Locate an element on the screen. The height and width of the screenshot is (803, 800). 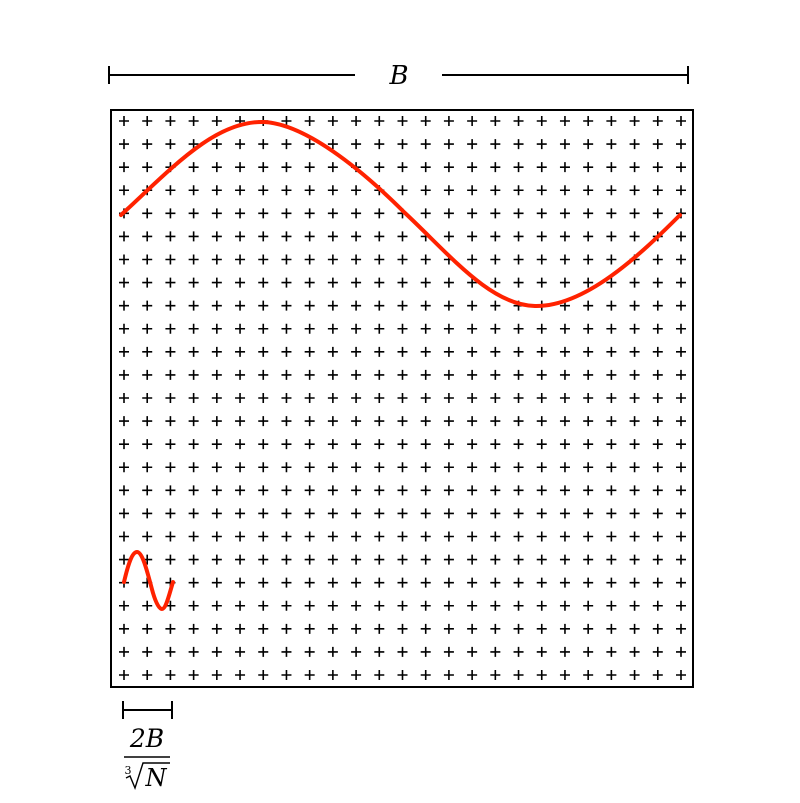
bottom-dimension is located at coordinates (147, 710).